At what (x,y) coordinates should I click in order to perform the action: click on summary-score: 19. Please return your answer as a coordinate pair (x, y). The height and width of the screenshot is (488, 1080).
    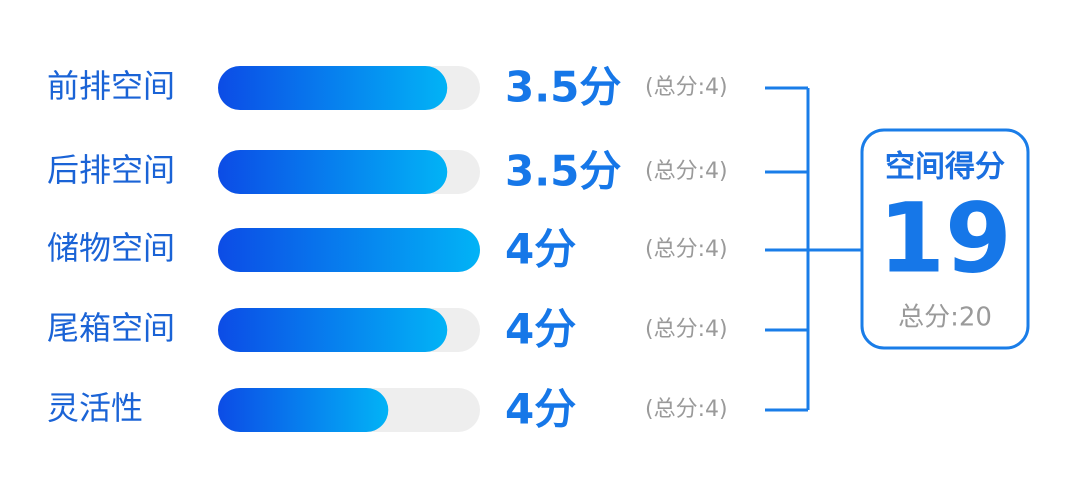
    Looking at the image, I should click on (945, 238).